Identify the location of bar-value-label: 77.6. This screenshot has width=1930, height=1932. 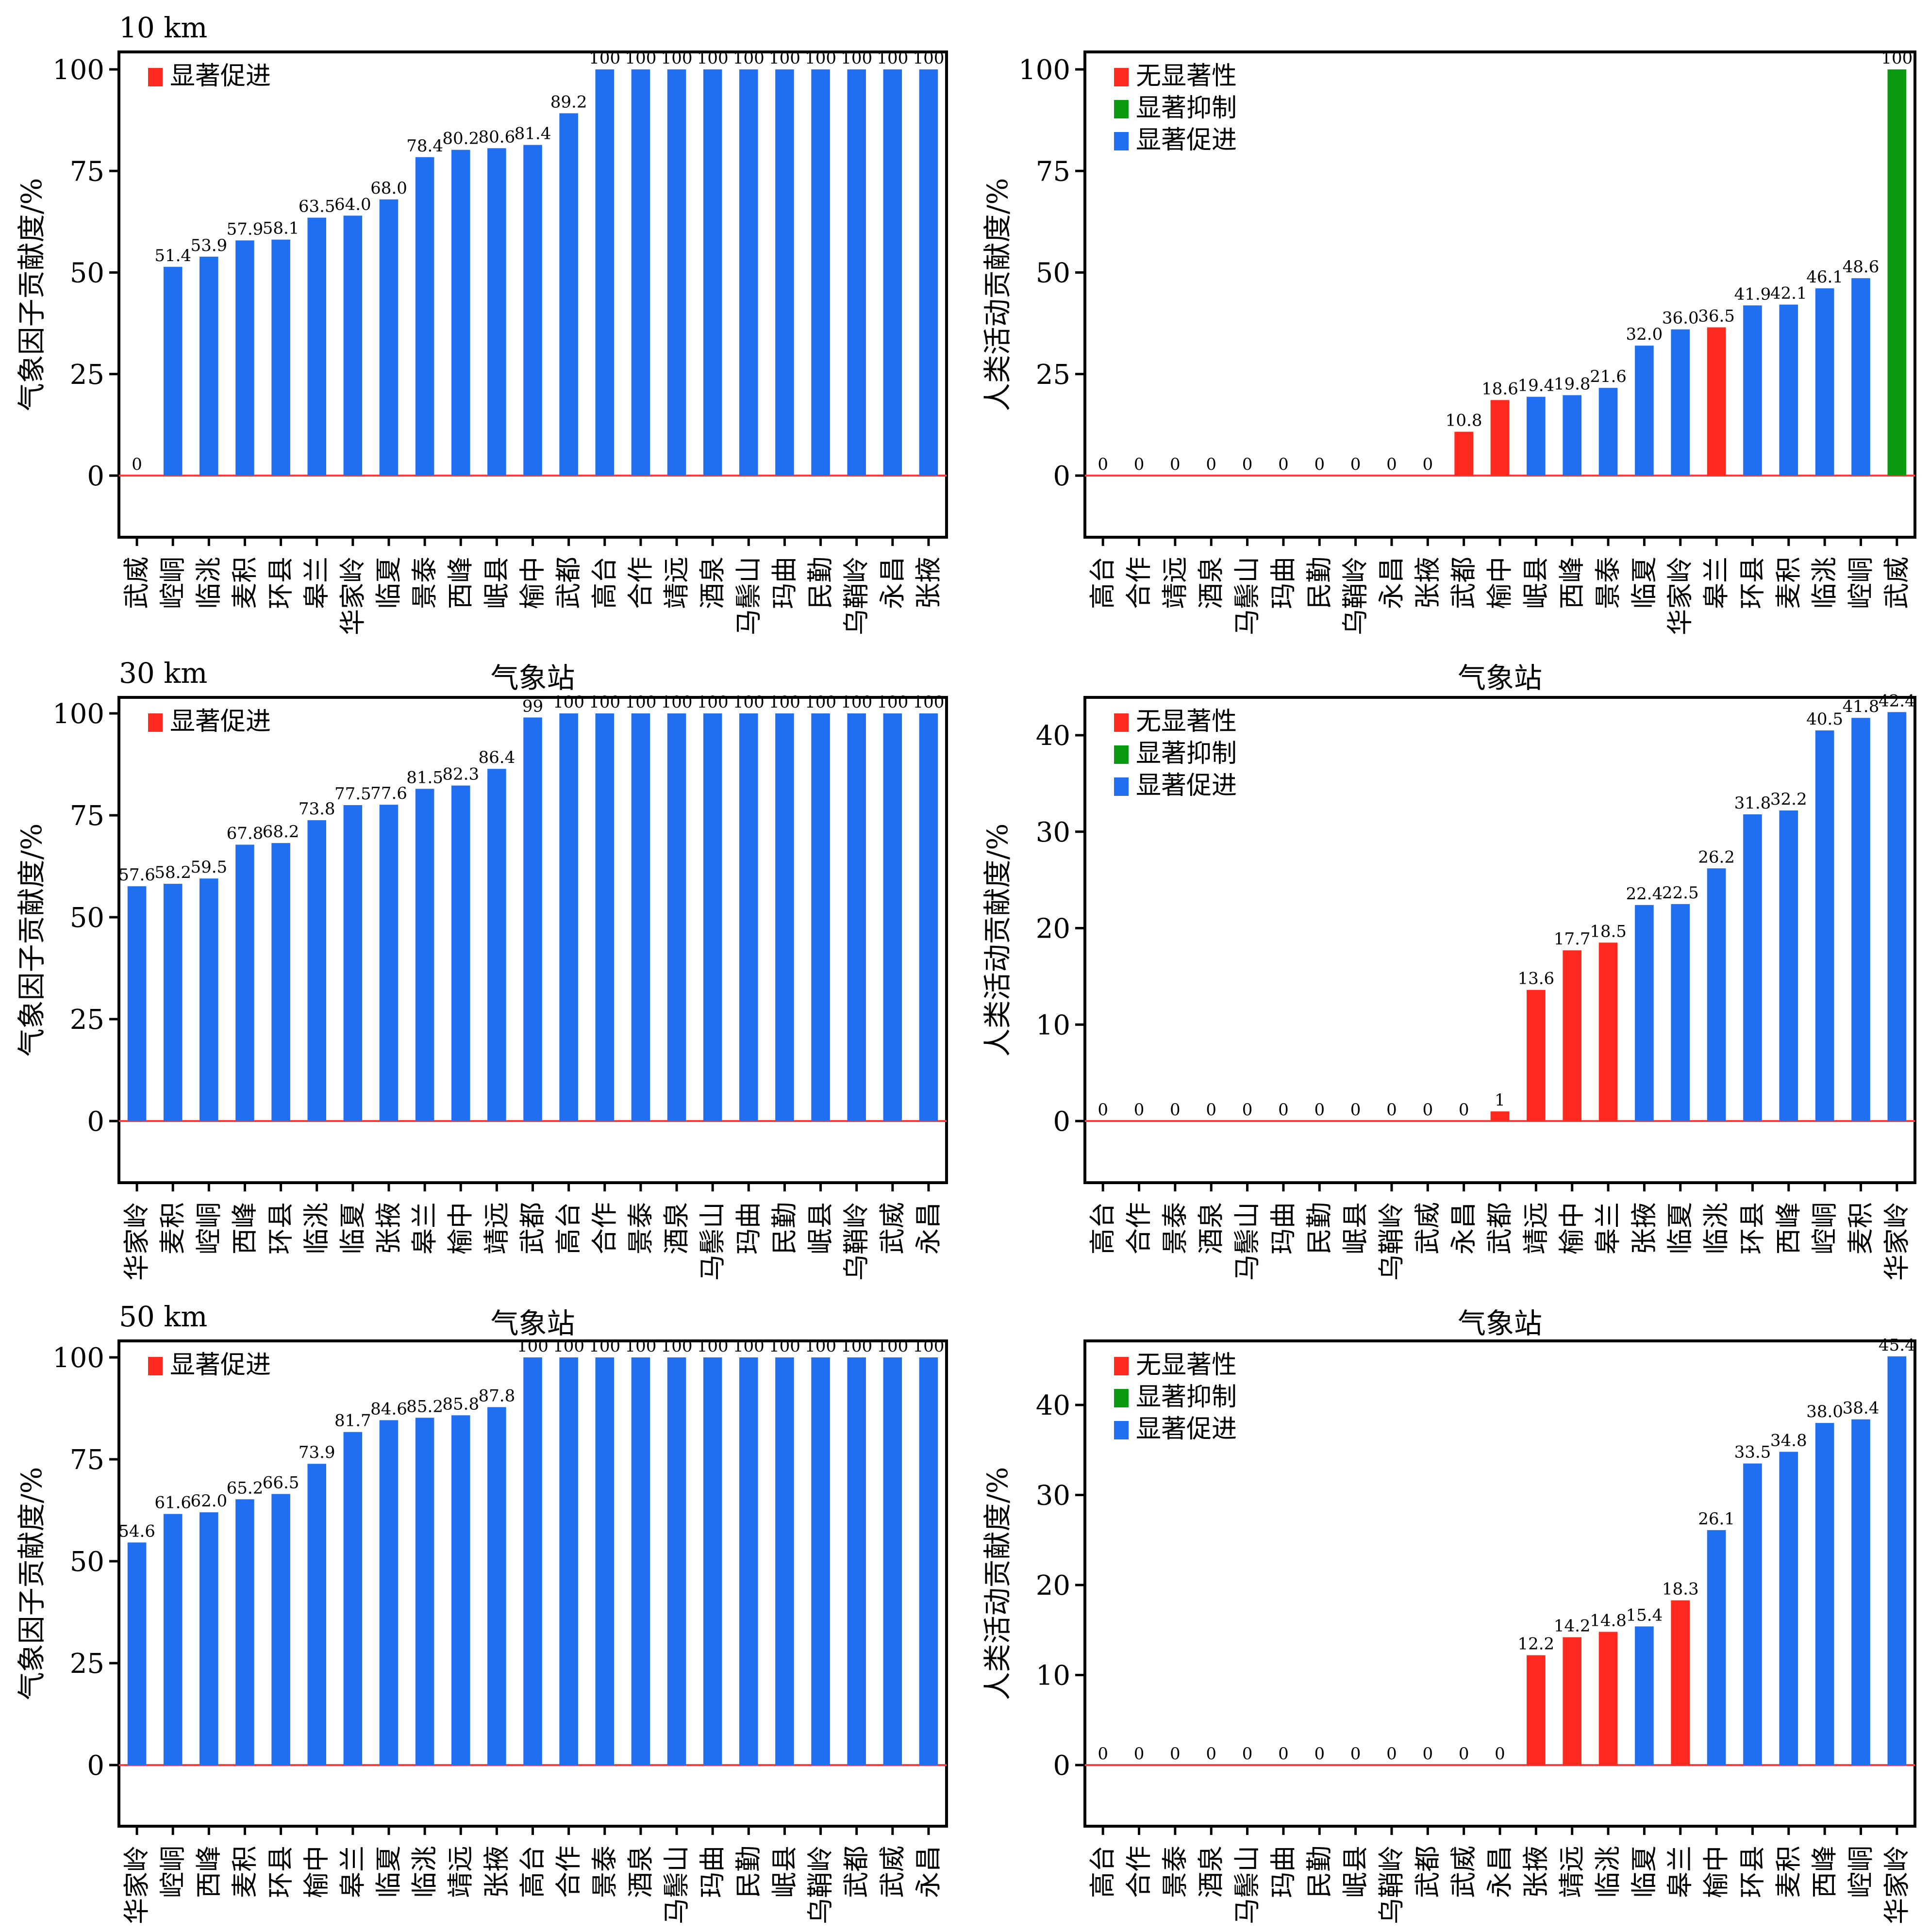
(388, 793).